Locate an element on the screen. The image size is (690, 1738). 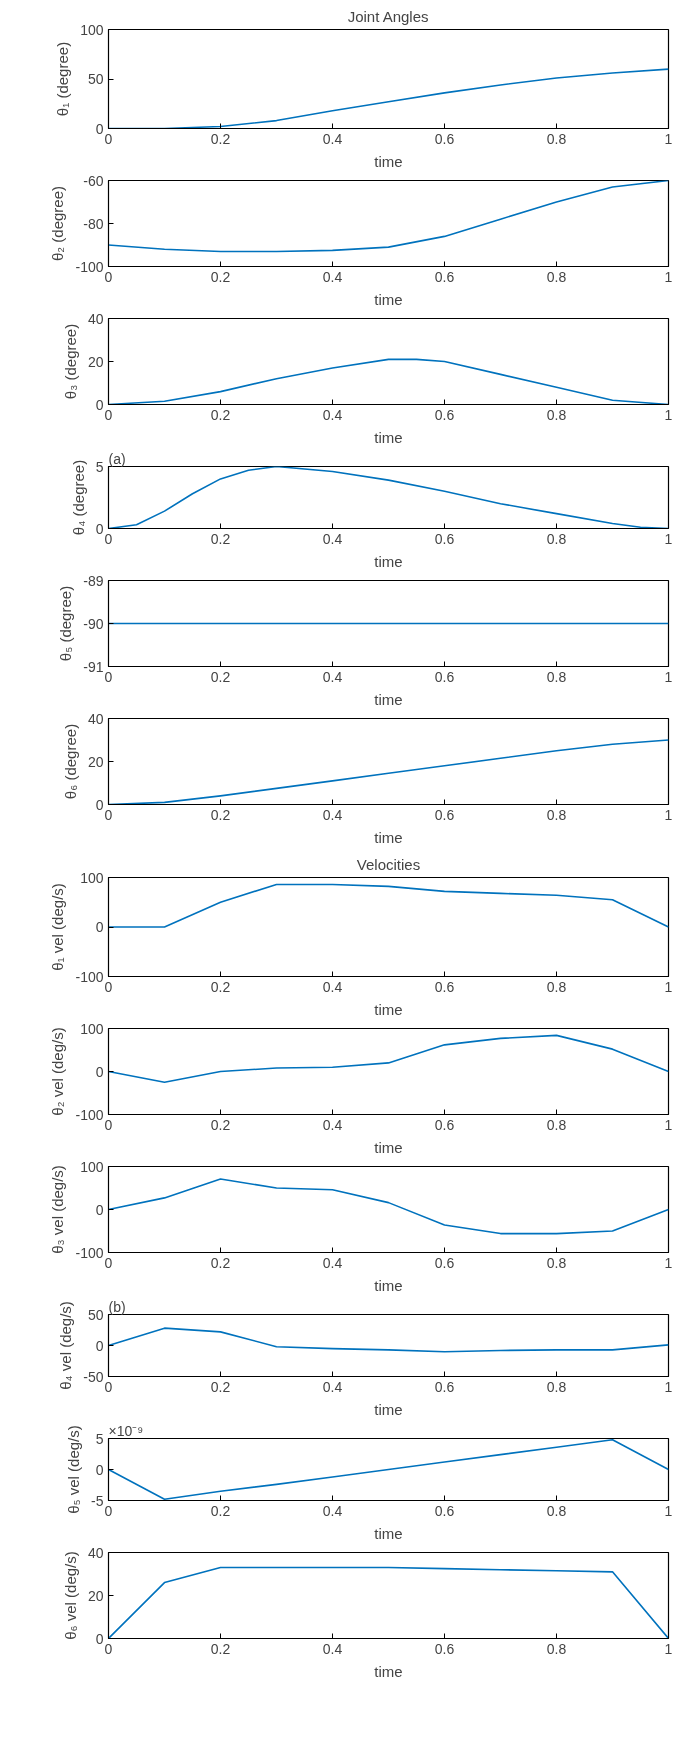
y-axis-title: θ₅ (degree) is located at coordinates (66, 623).